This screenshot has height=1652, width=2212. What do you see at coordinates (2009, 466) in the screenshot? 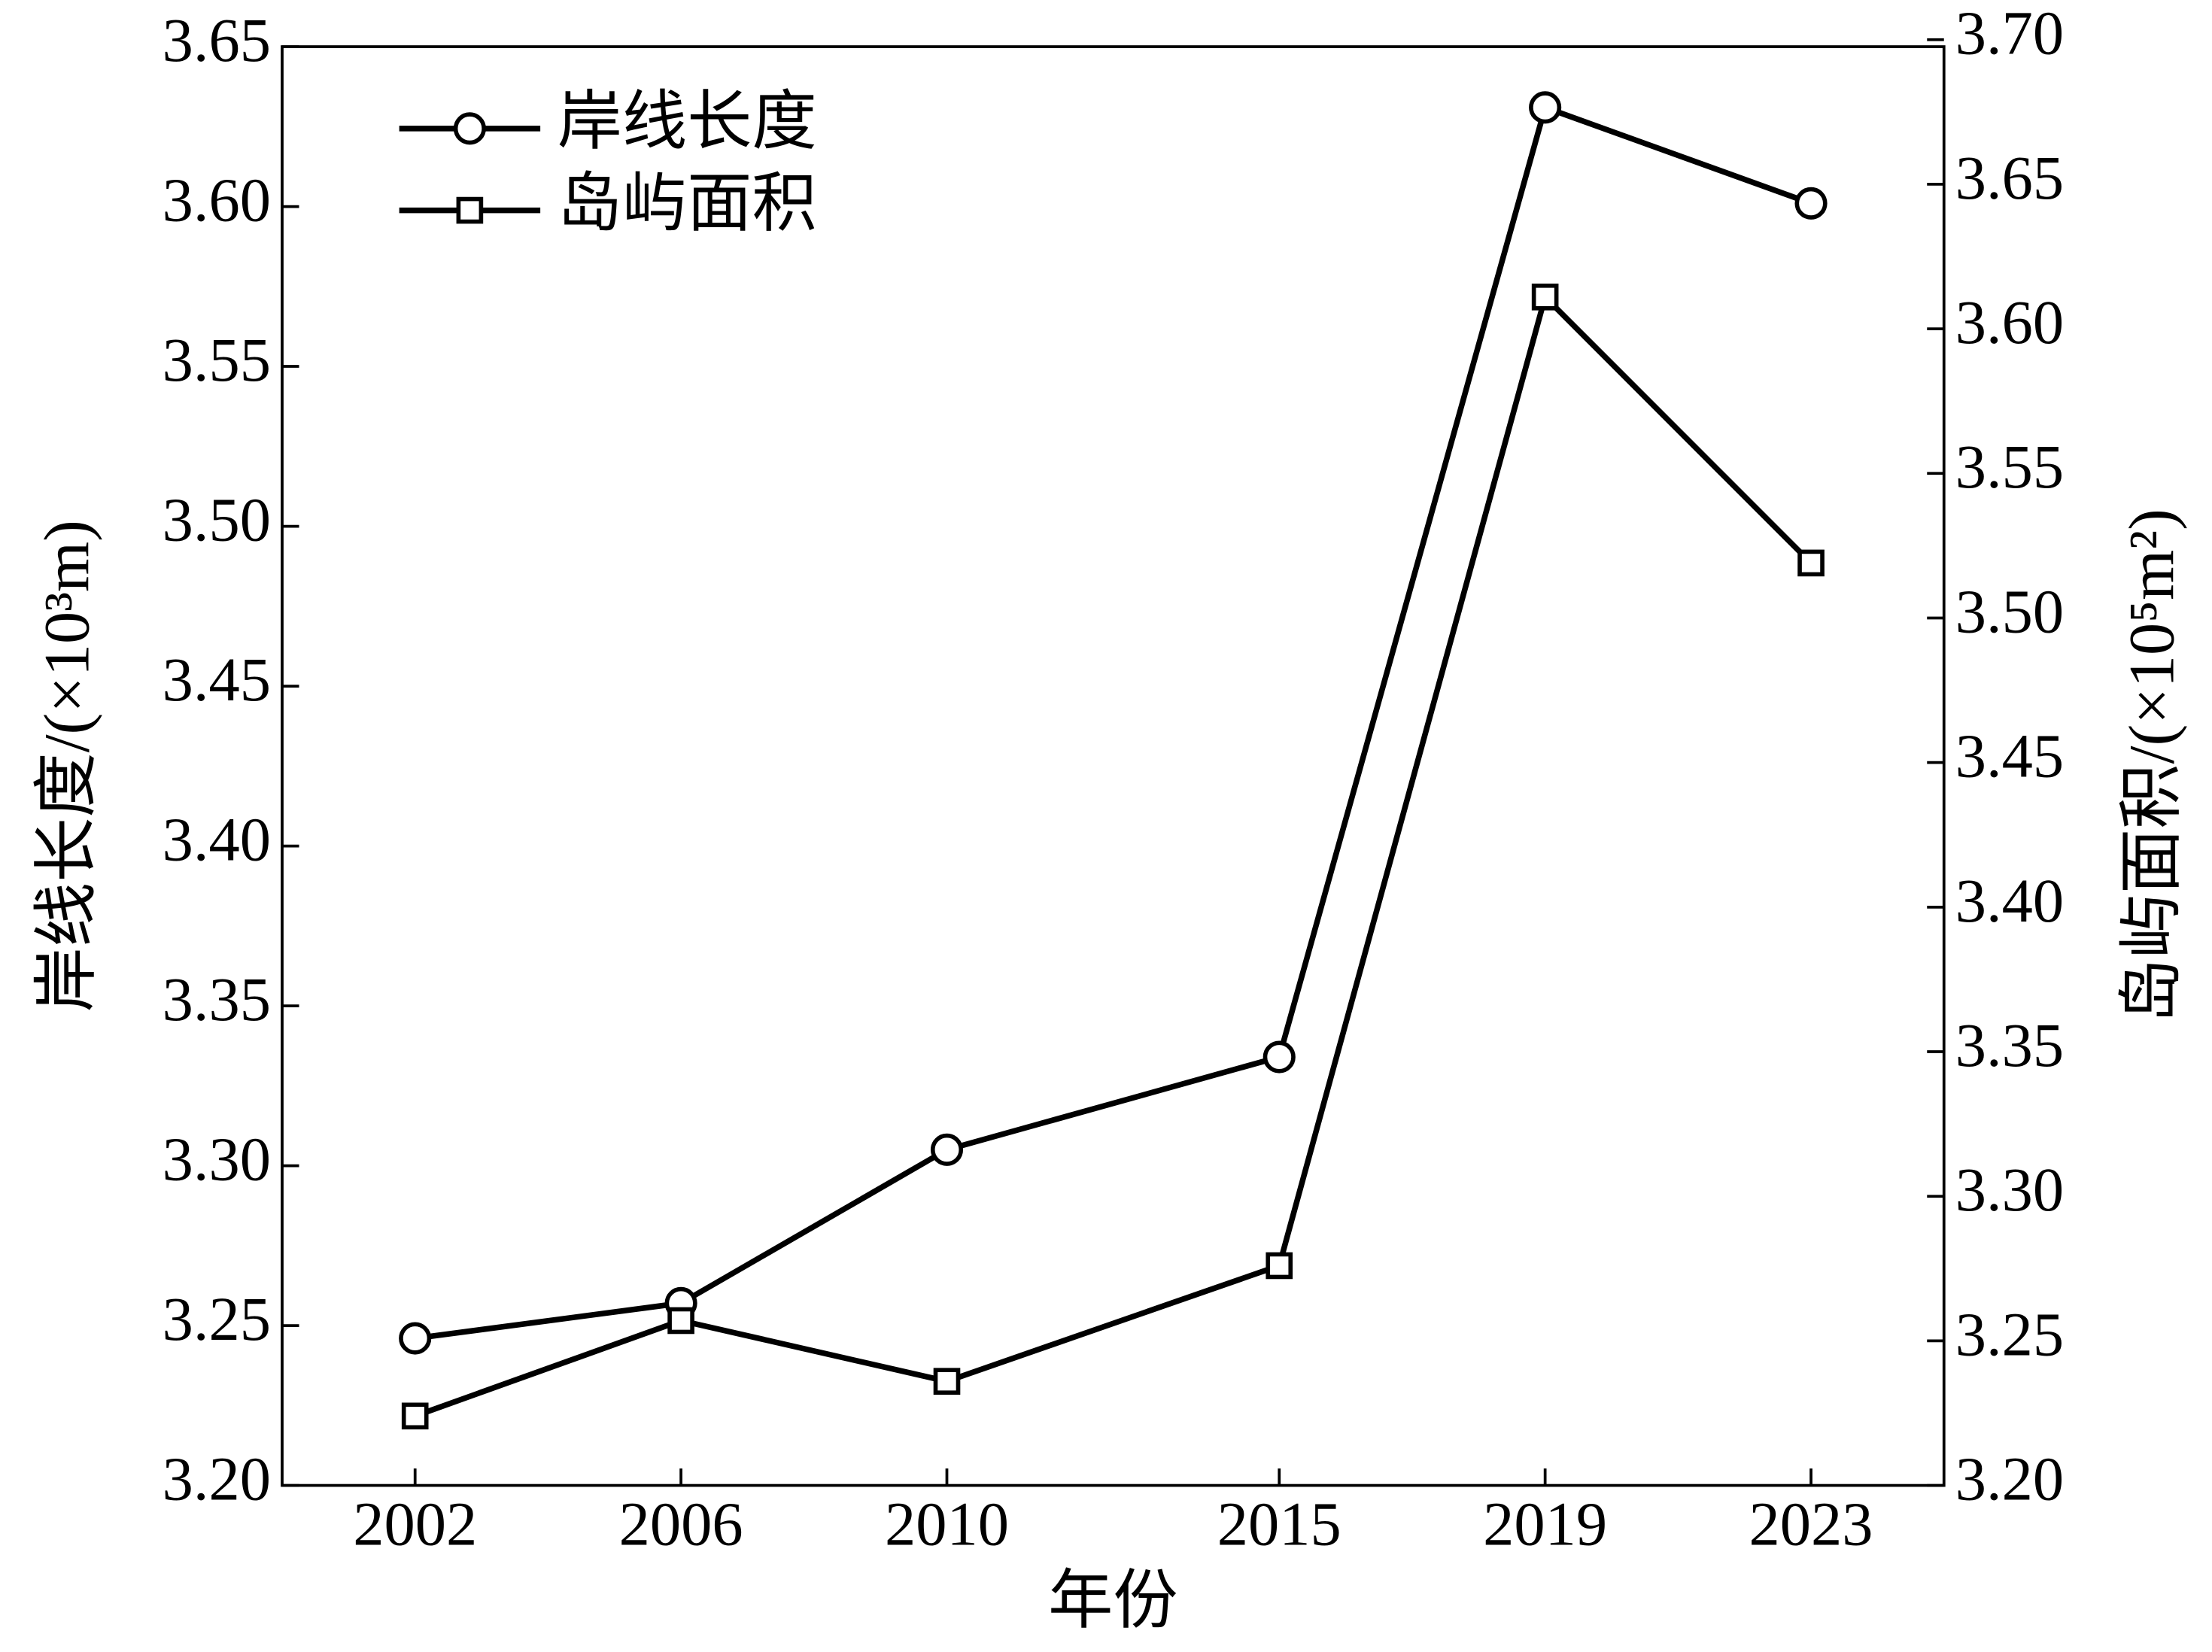
I see `y2-tick-label: 3.55` at bounding box center [2009, 466].